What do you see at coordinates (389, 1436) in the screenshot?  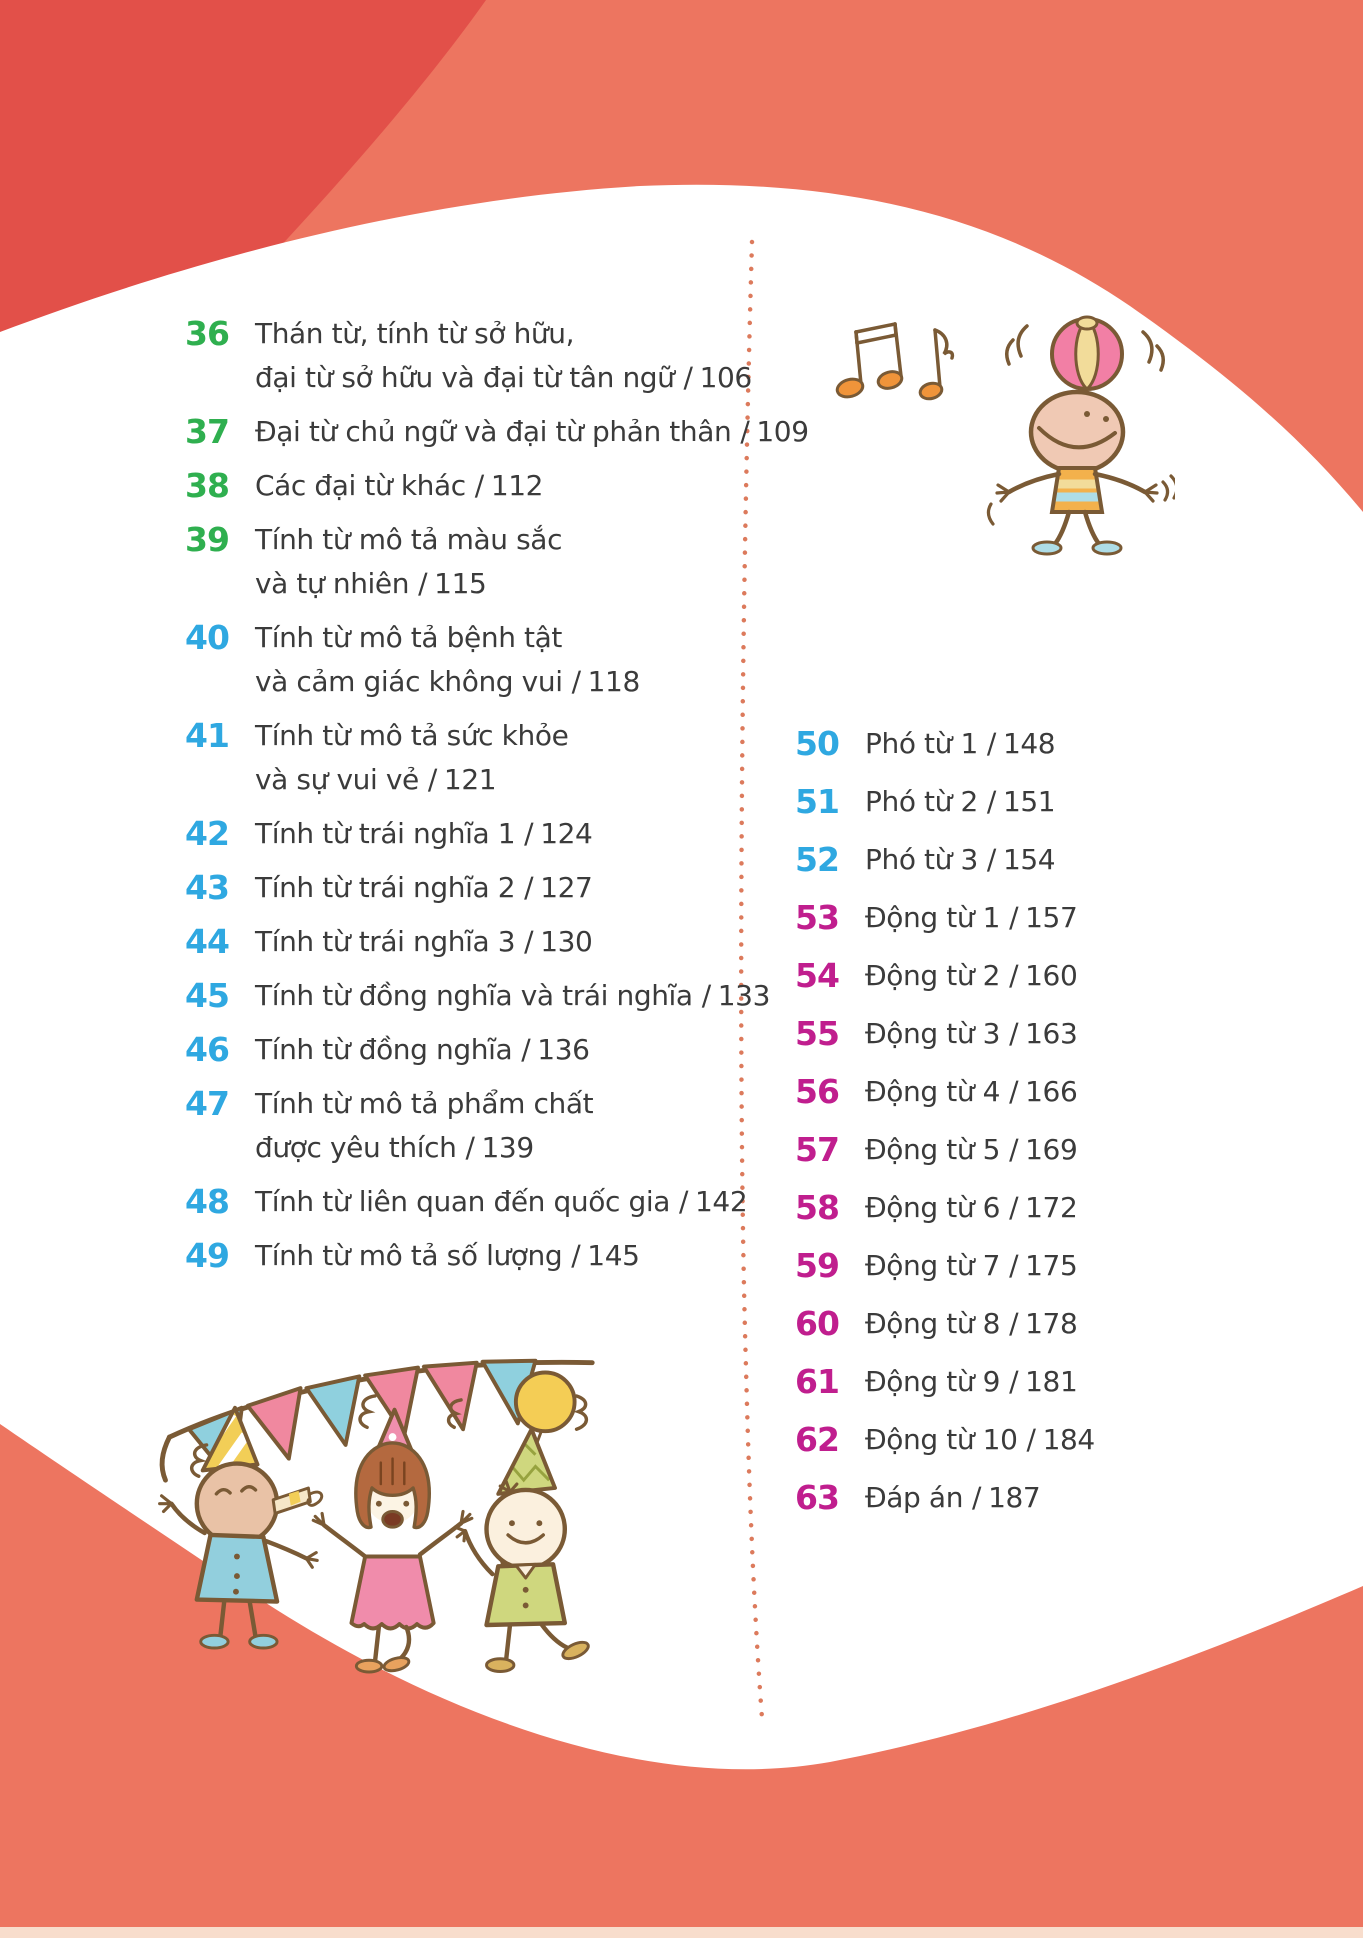 I see `confetti-squiggles` at bounding box center [389, 1436].